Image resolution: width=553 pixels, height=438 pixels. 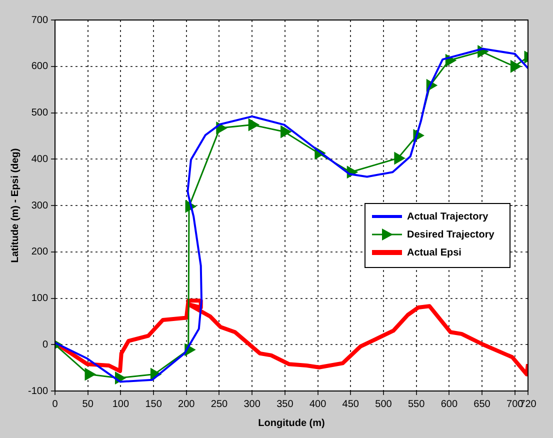 What do you see at coordinates (351, 404) in the screenshot?
I see `x-tick-label: 450` at bounding box center [351, 404].